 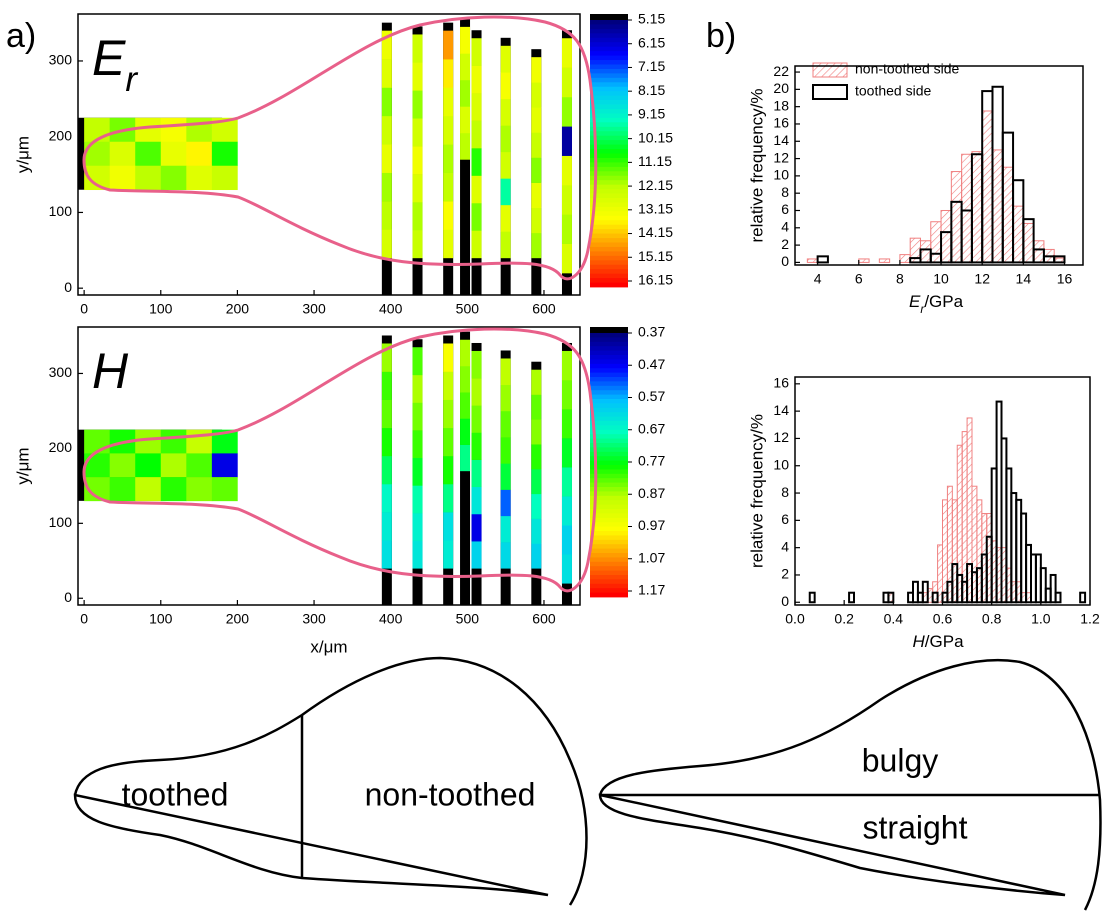 I want to click on y-axis-label: relative frequency/%, so click(x=756, y=491).